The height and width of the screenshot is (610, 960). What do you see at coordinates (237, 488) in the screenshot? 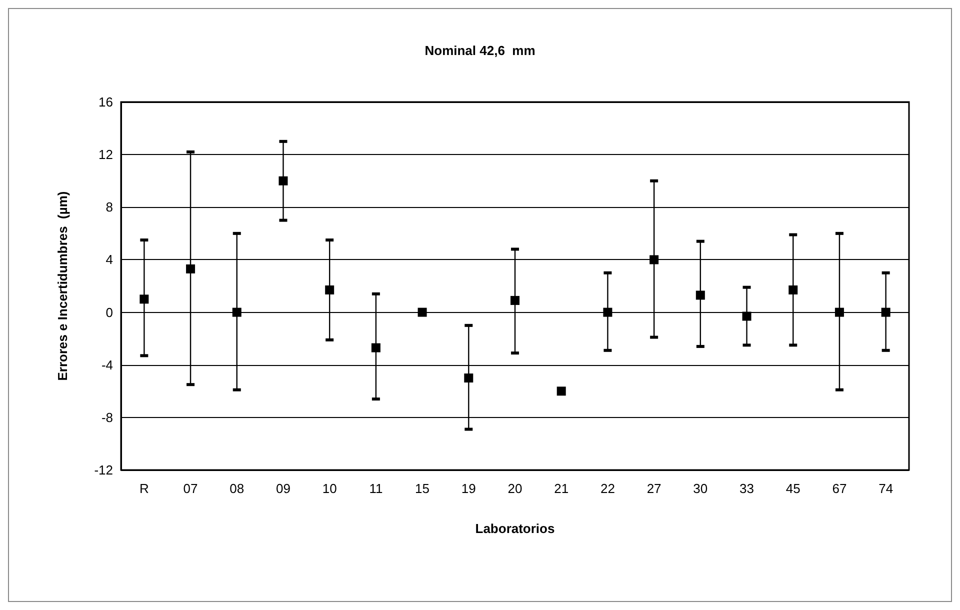
I see `x-tick-label: 08` at bounding box center [237, 488].